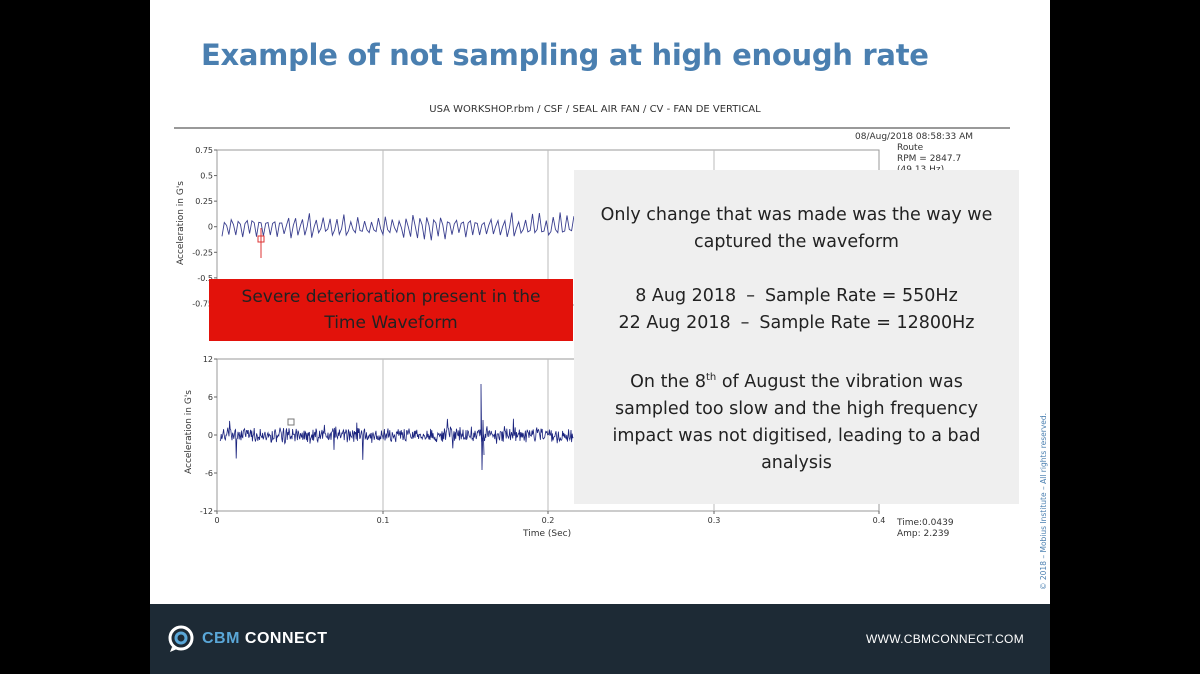  I want to click on meta-hz: (49.13 Hz), so click(921, 168).